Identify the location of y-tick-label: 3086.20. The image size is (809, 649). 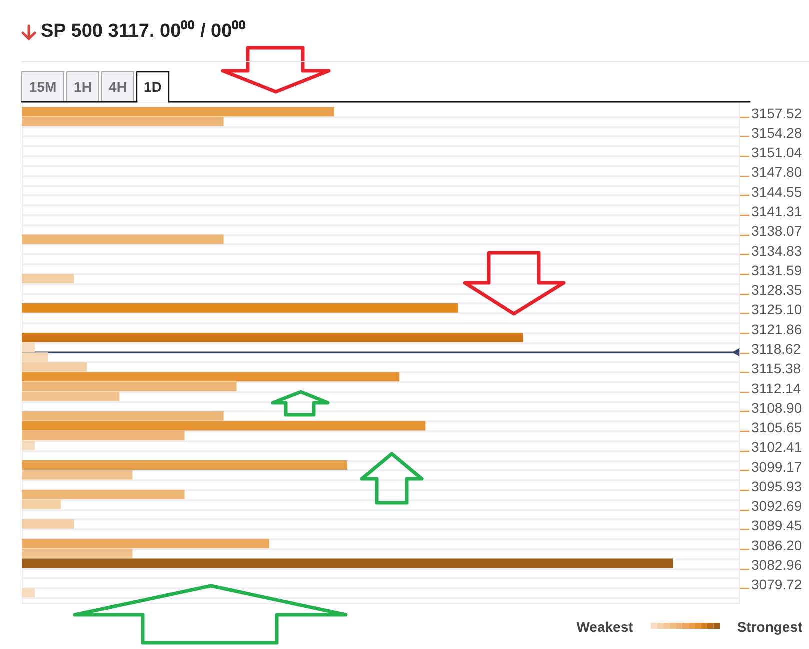
(777, 545).